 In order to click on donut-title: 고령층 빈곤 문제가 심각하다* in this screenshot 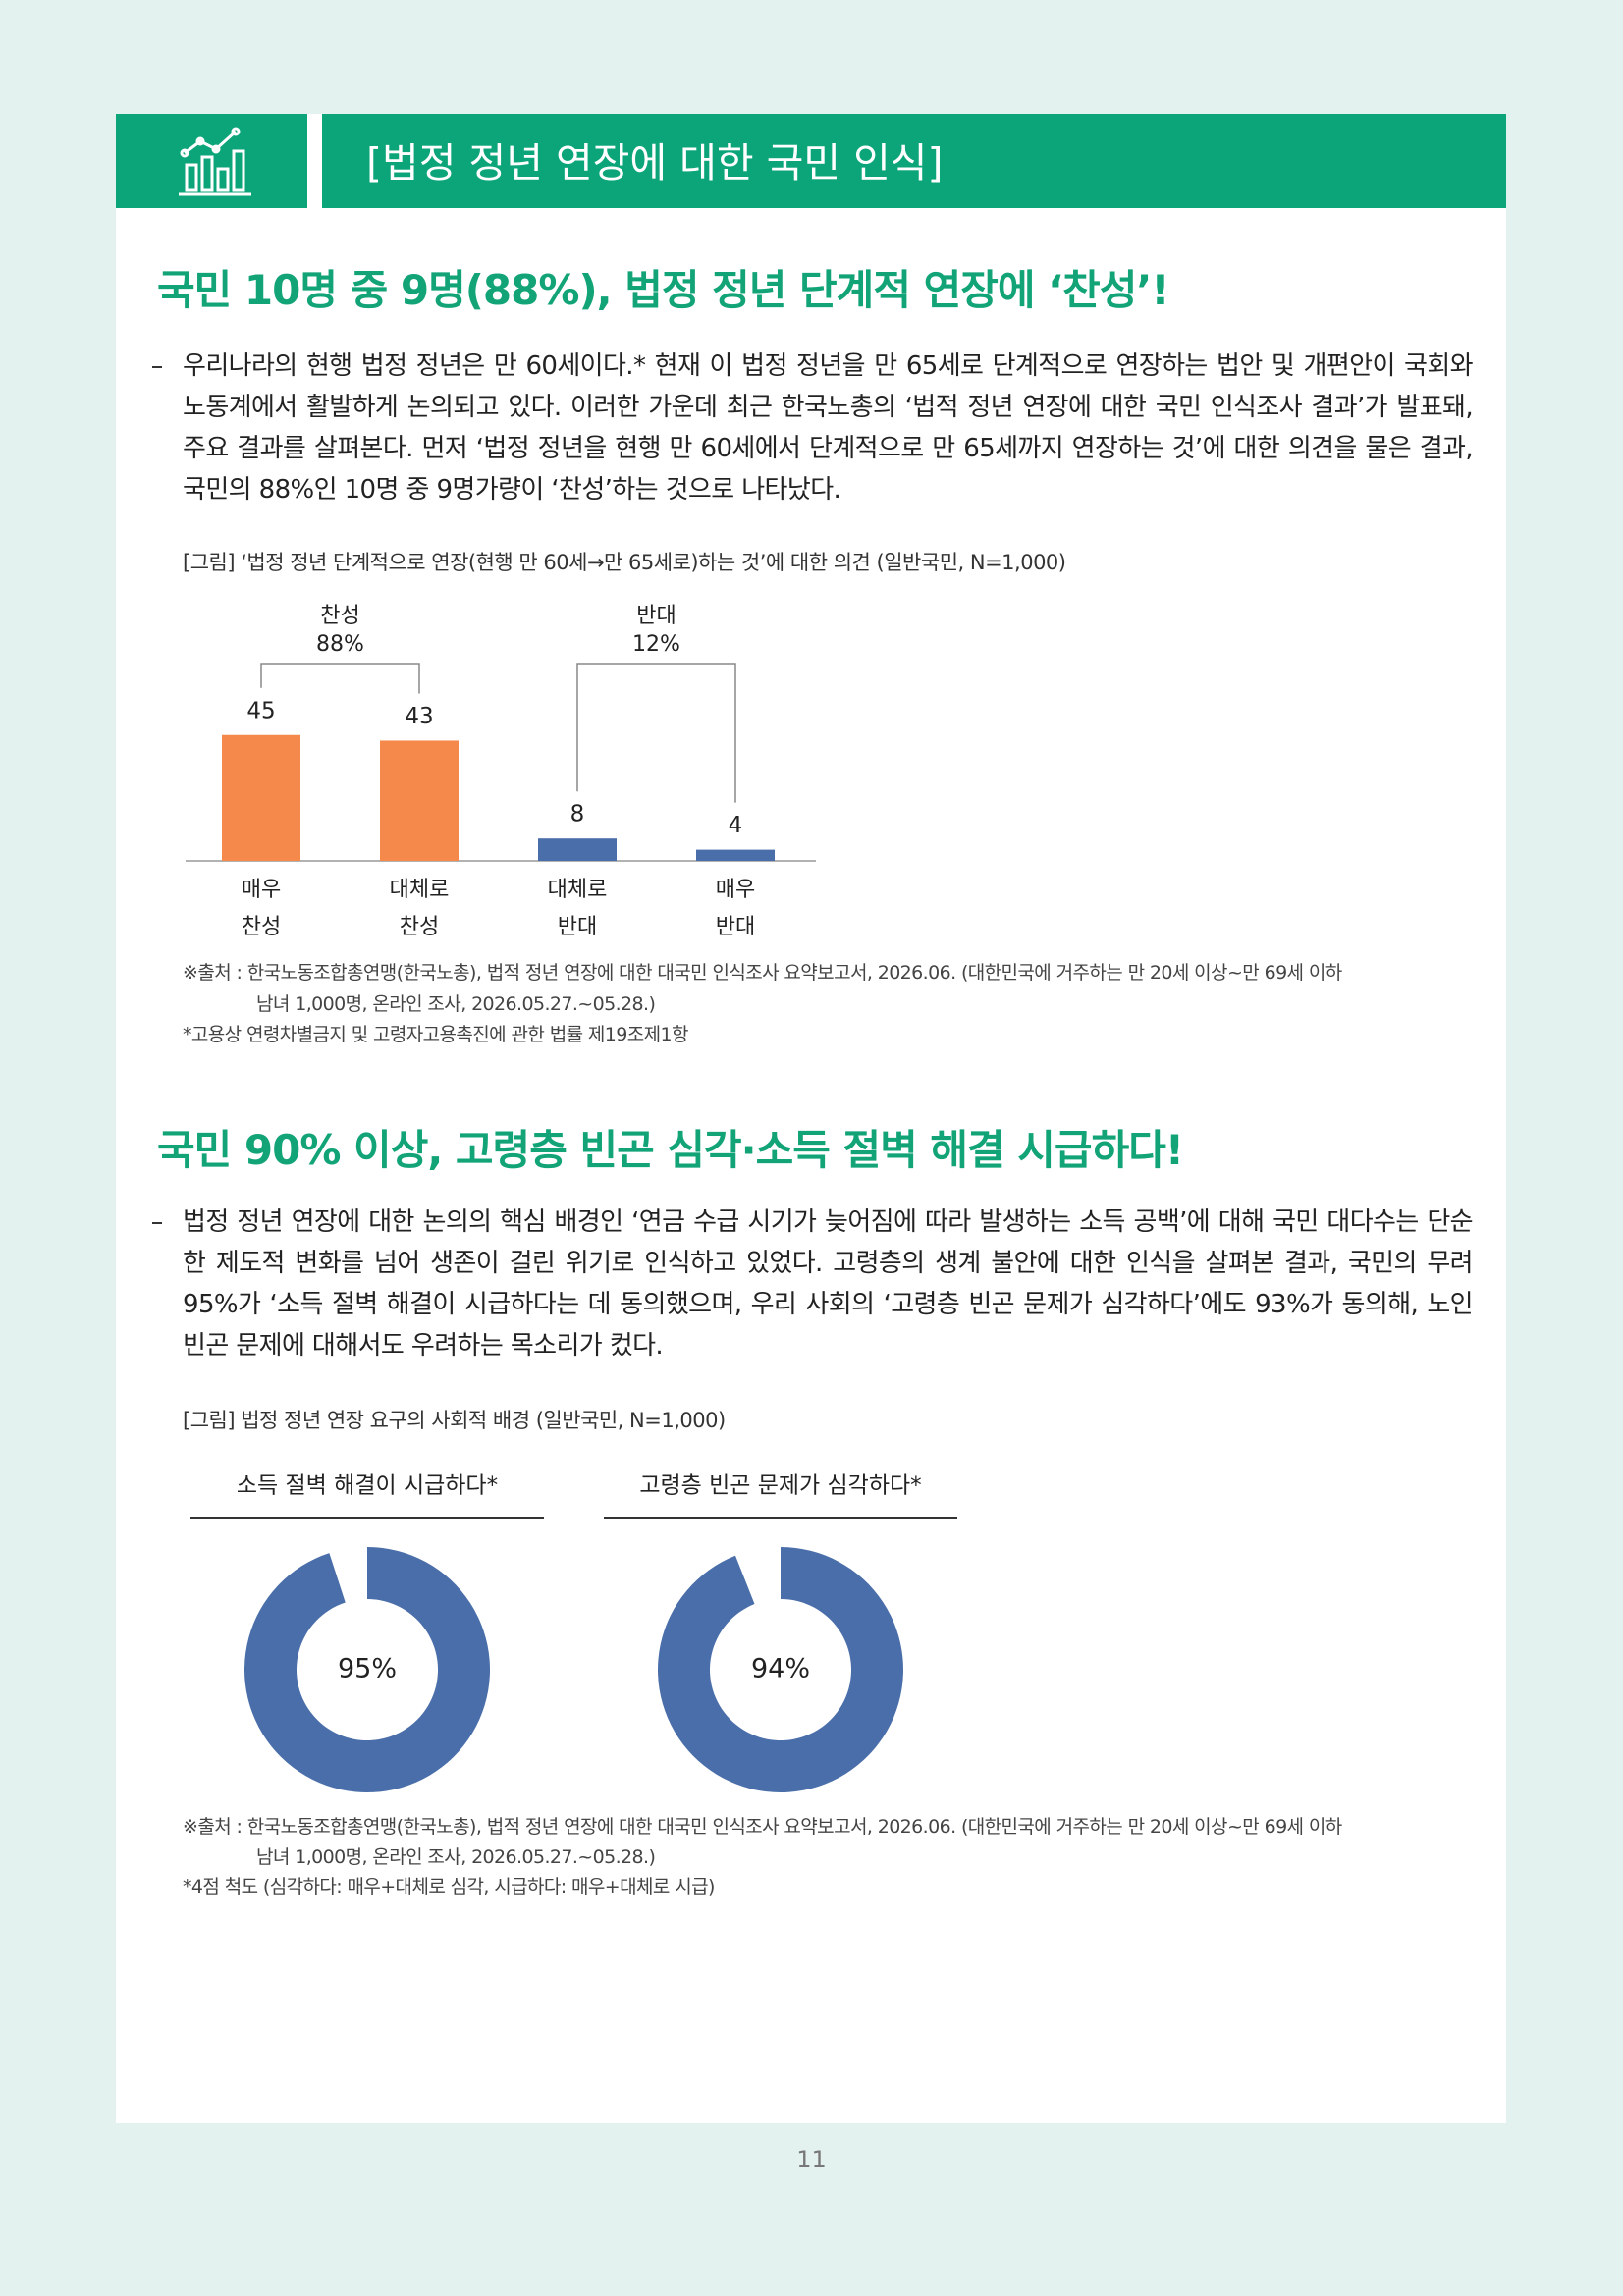, I will do `click(780, 1486)`.